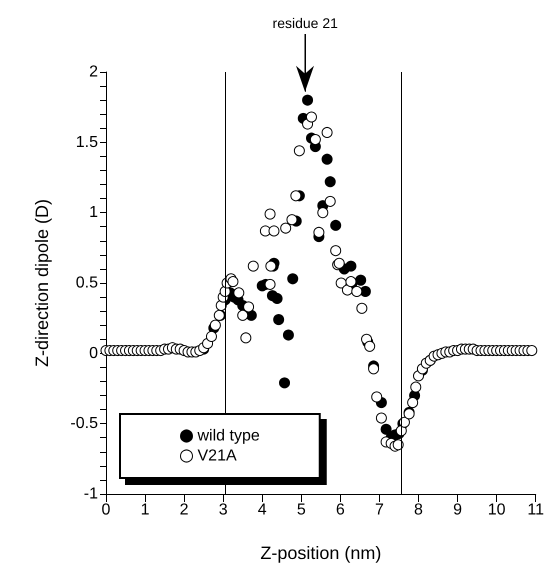  What do you see at coordinates (93, 72) in the screenshot?
I see `y-tick-label: 2` at bounding box center [93, 72].